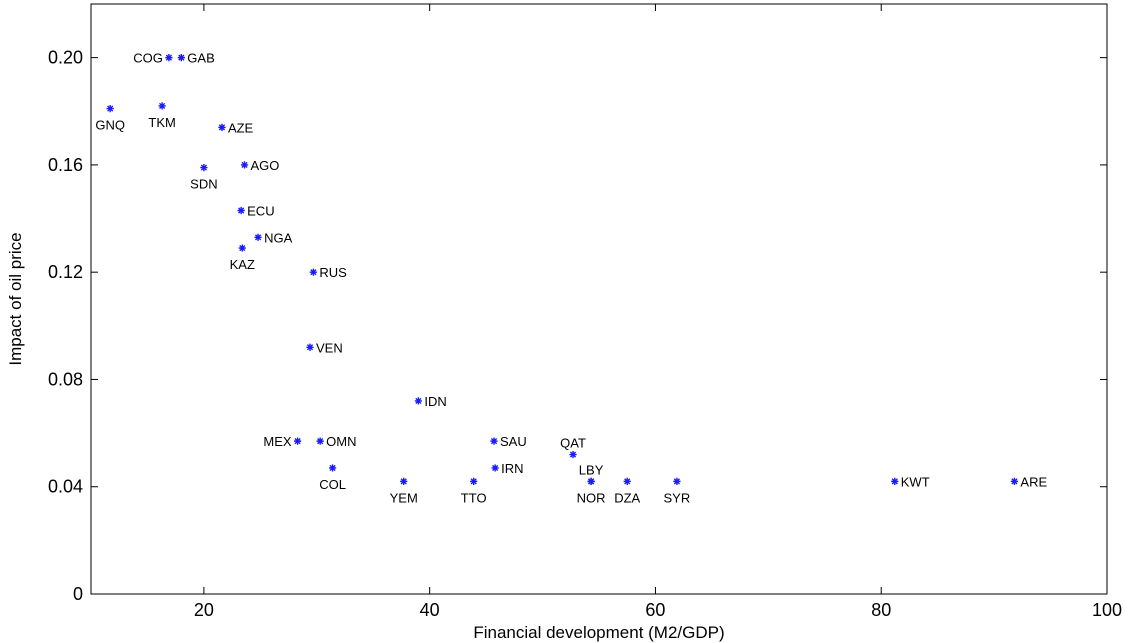 This screenshot has width=1133, height=643. What do you see at coordinates (332, 484) in the screenshot?
I see `point-label: COL` at bounding box center [332, 484].